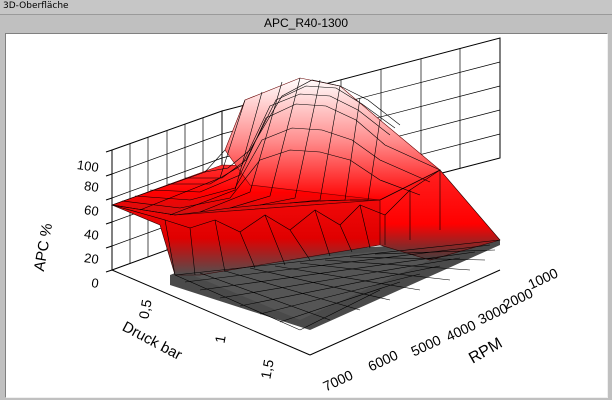 Image resolution: width=612 pixels, height=400 pixels. Describe the element at coordinates (220, 339) in the screenshot. I see `x-tick-label: 1` at that location.